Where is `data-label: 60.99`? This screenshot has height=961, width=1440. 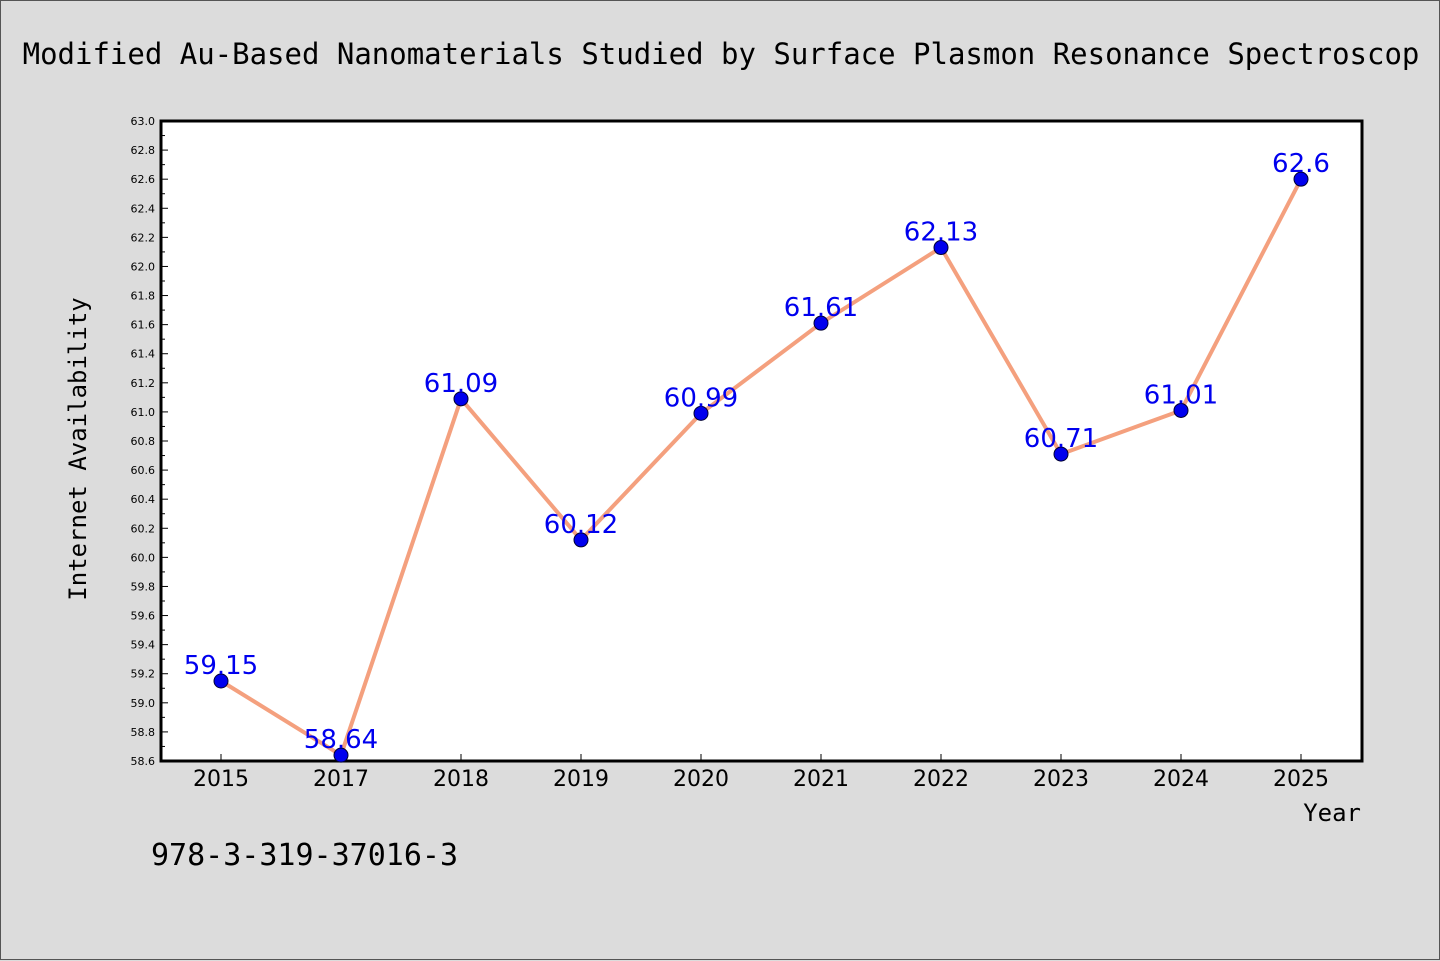 data-label: 60.99 is located at coordinates (701, 398).